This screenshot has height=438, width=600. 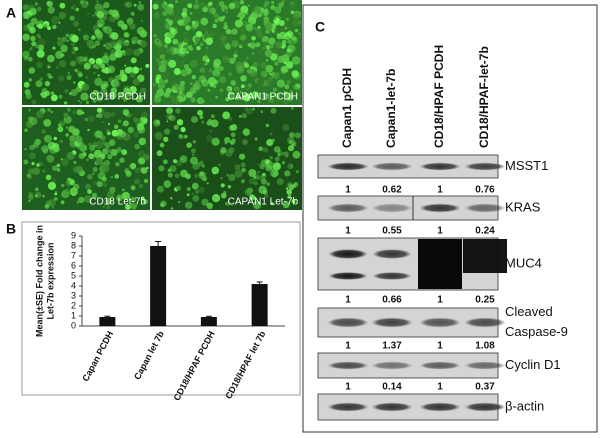 I want to click on y-tick-label: 0, so click(x=73, y=325).